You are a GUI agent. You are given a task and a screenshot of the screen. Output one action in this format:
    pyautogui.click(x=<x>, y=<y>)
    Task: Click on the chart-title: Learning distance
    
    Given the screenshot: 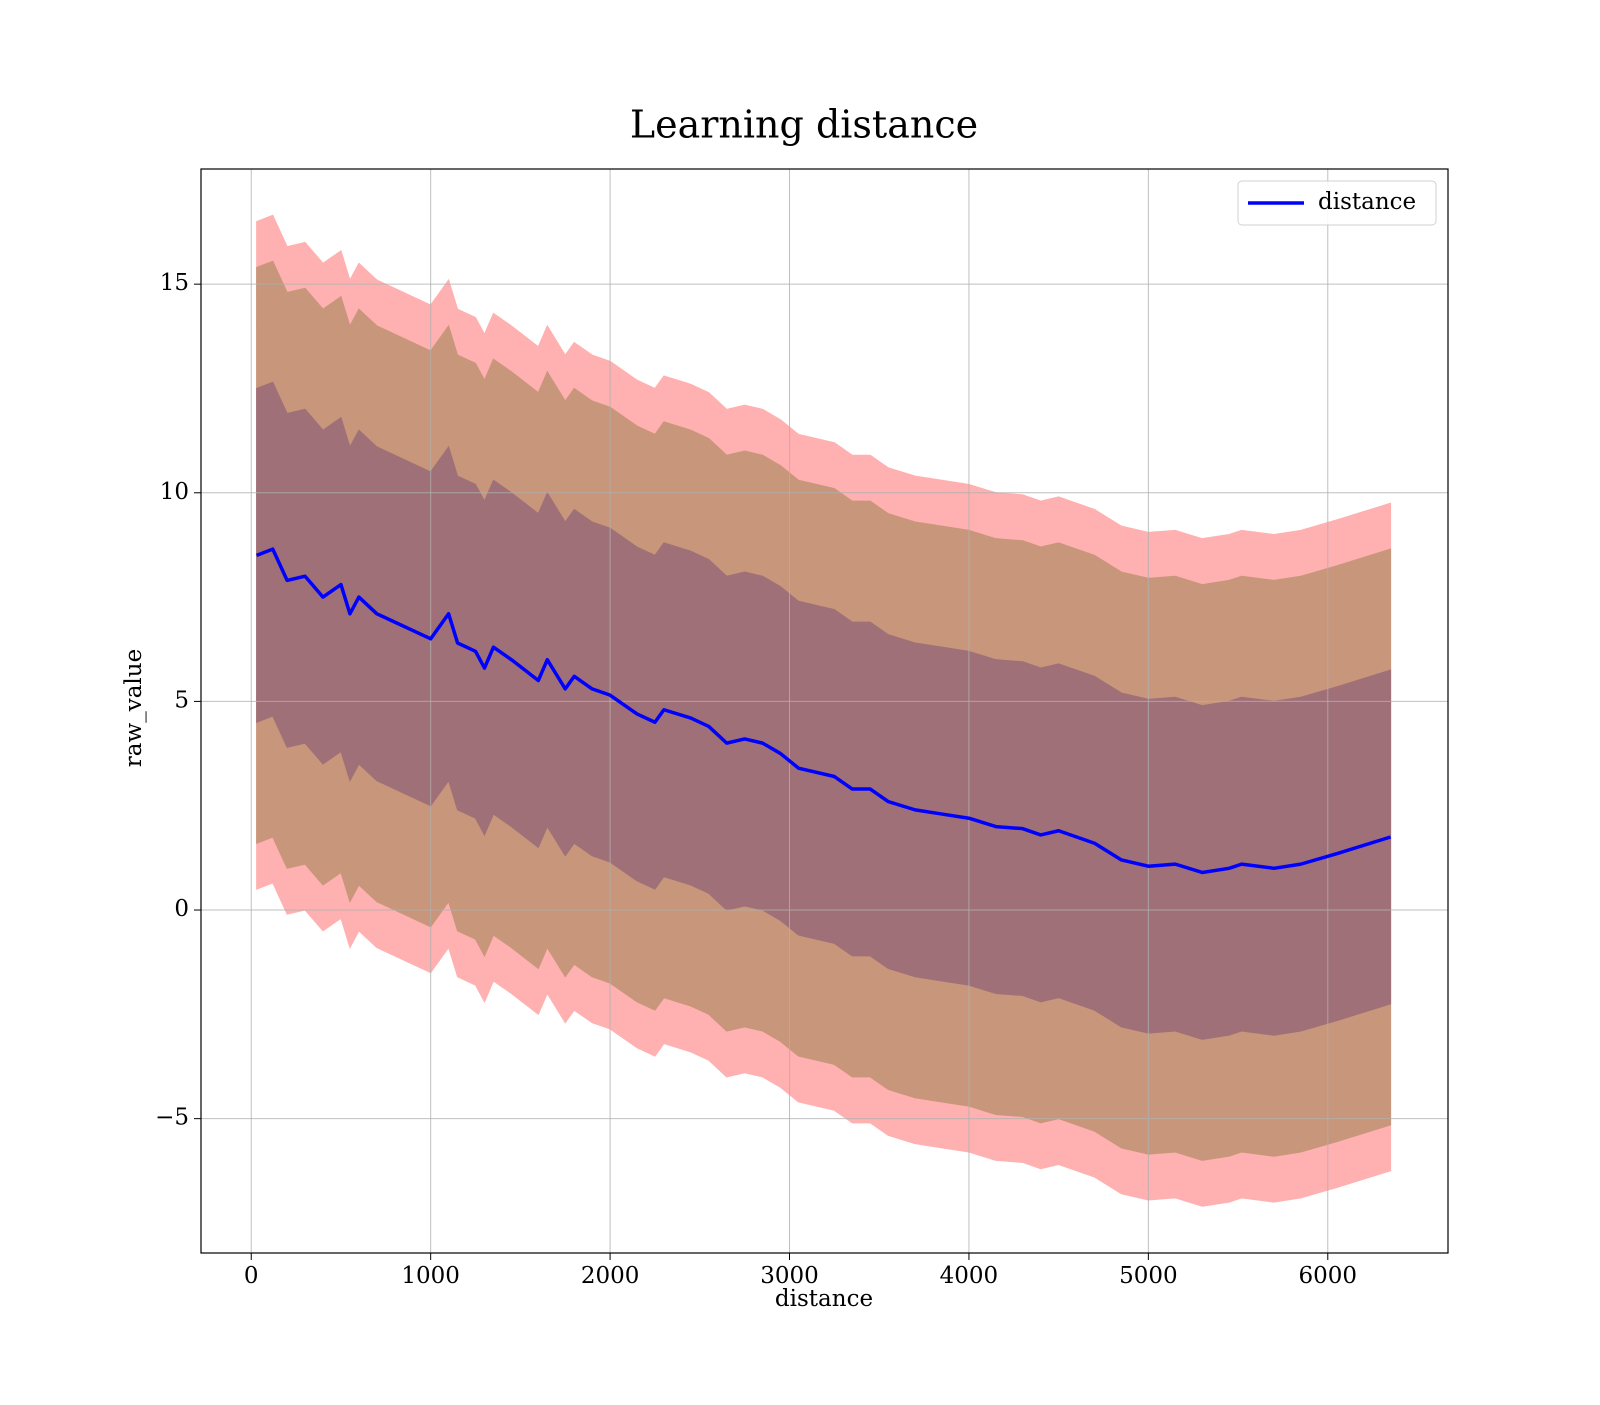 What is the action you would take?
    pyautogui.click(x=804, y=125)
    